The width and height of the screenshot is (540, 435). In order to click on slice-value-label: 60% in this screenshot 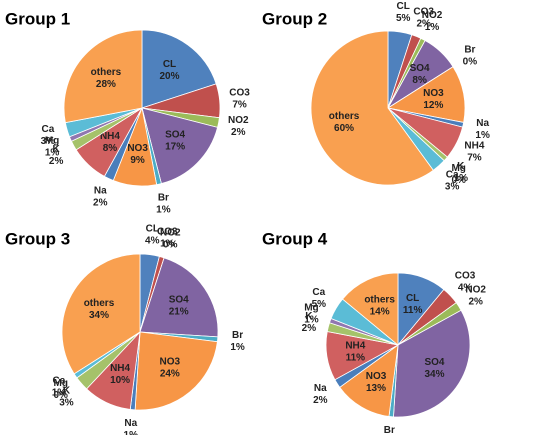, I will do `click(344, 128)`.